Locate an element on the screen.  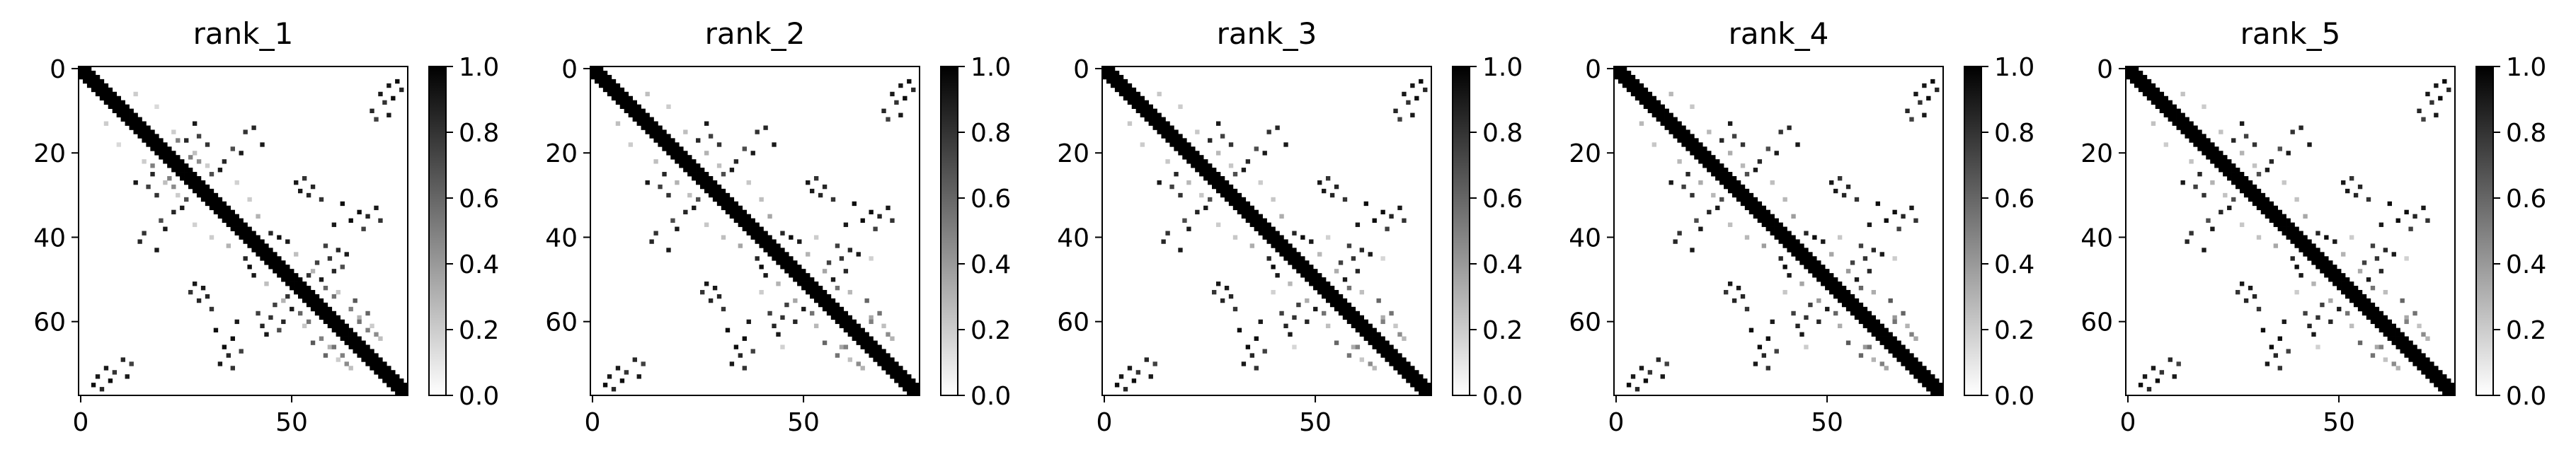
x-tick-label: 0 is located at coordinates (2128, 422).